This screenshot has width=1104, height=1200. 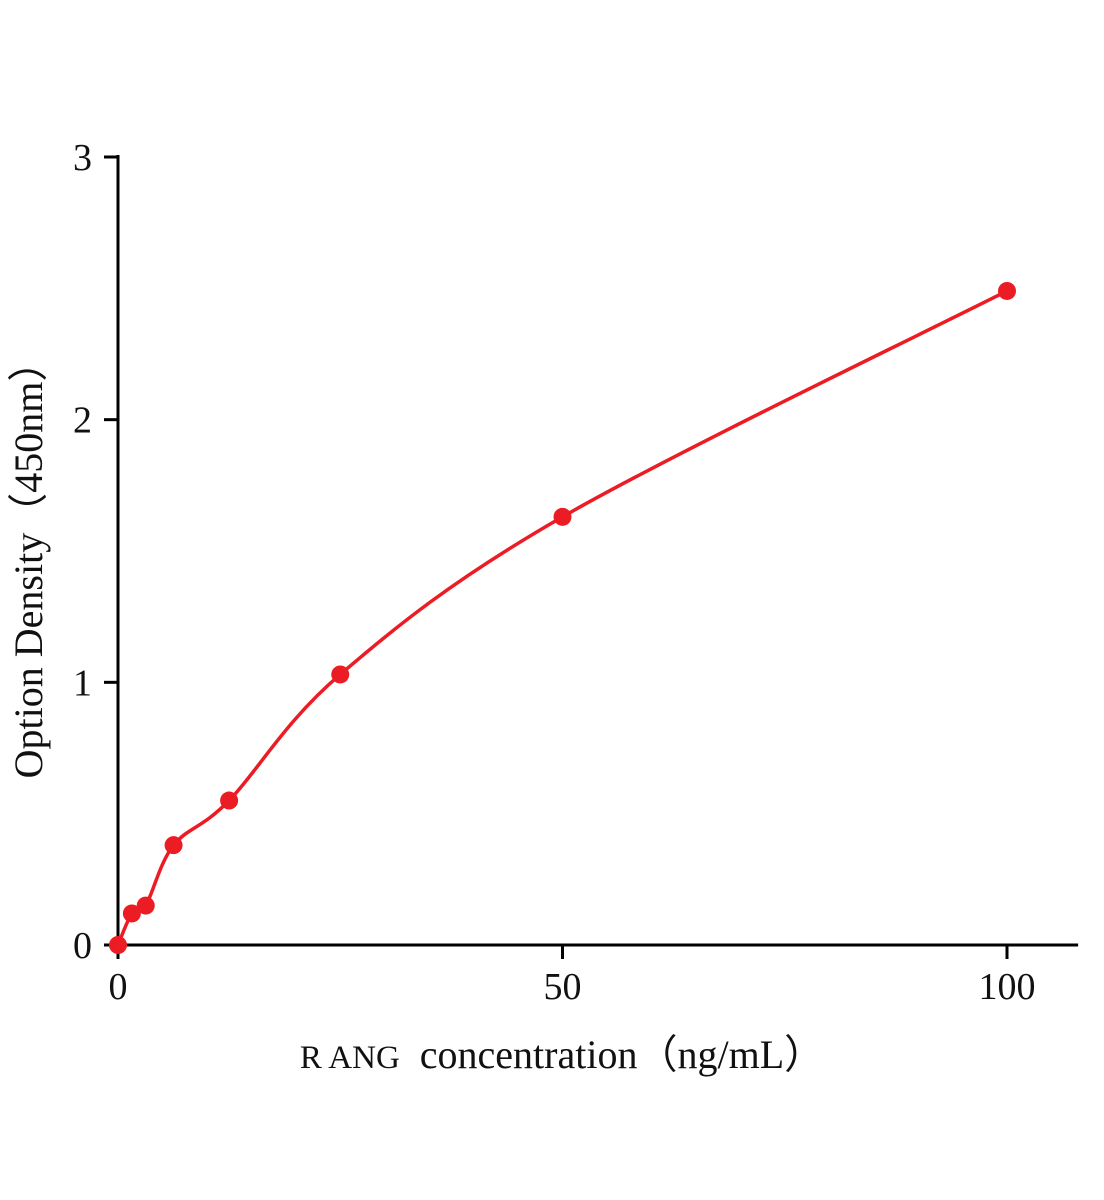 What do you see at coordinates (82, 421) in the screenshot?
I see `y-tick-label: 2` at bounding box center [82, 421].